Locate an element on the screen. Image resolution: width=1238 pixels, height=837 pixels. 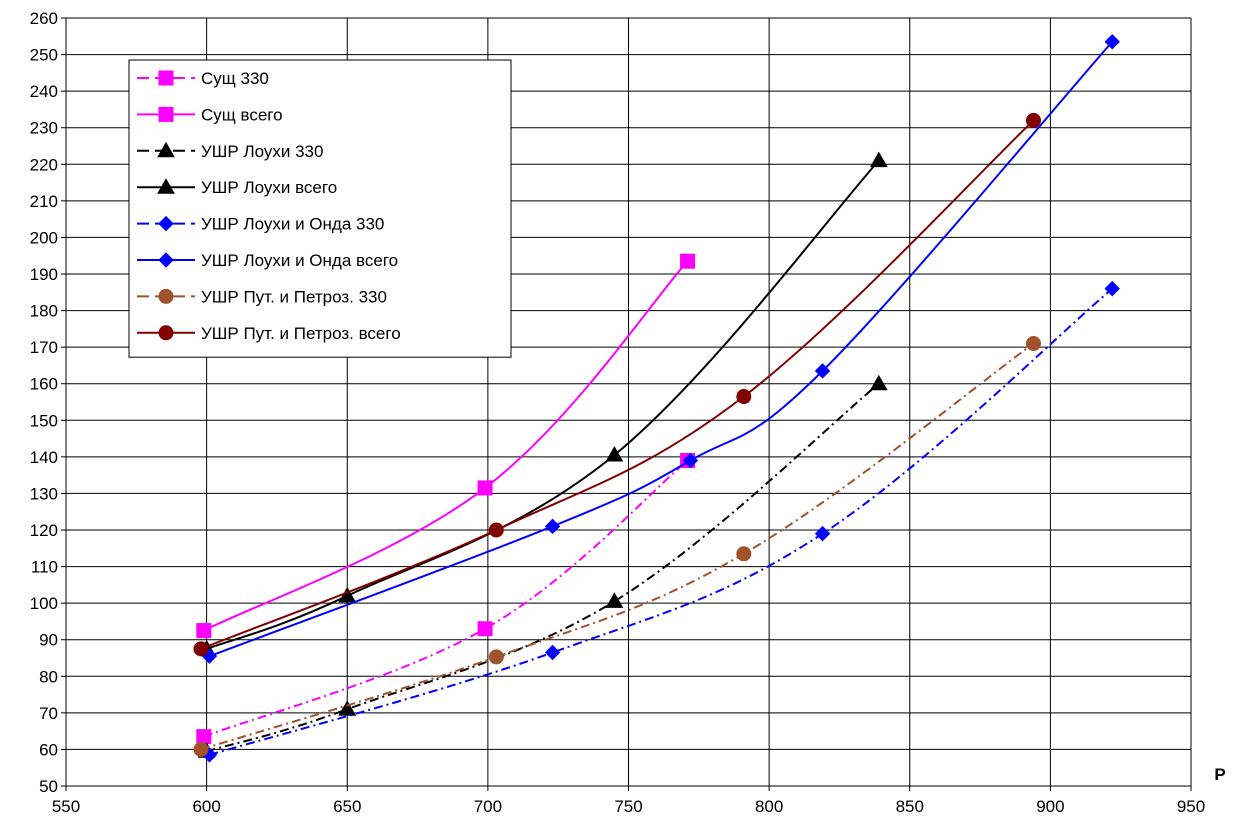
x-tick-label: 900 is located at coordinates (1050, 806).